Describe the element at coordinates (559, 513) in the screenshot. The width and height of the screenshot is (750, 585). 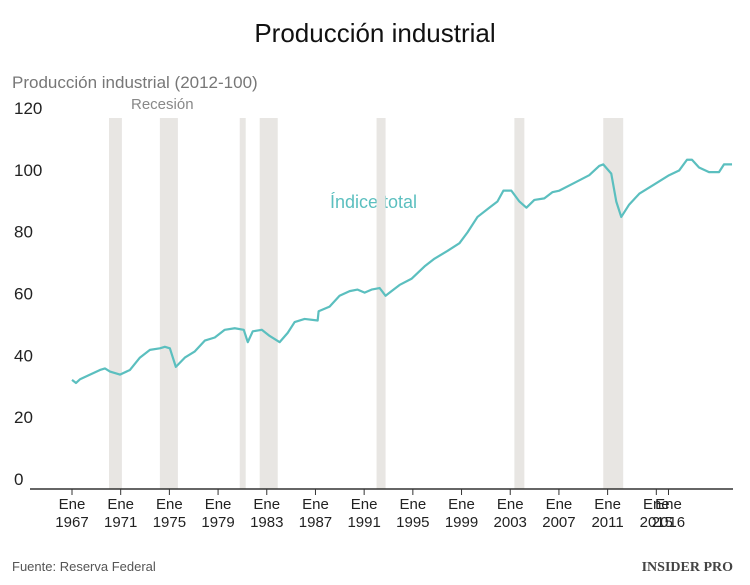
I see `x-tick-label: Ene 2007` at that location.